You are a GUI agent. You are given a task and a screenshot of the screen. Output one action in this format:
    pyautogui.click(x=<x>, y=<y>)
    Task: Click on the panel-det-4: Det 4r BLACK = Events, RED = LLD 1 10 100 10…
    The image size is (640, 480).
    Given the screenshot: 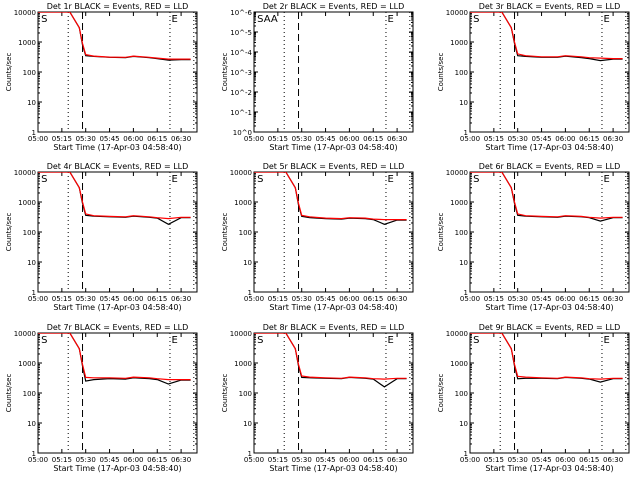 What is the action you would take?
    pyautogui.click(x=101, y=237)
    